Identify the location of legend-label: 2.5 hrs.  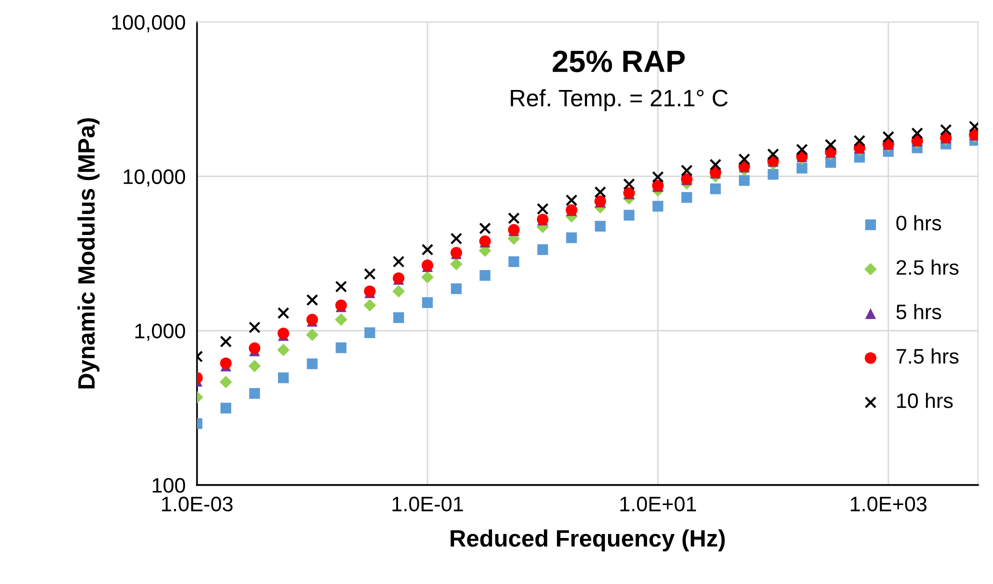
(927, 267).